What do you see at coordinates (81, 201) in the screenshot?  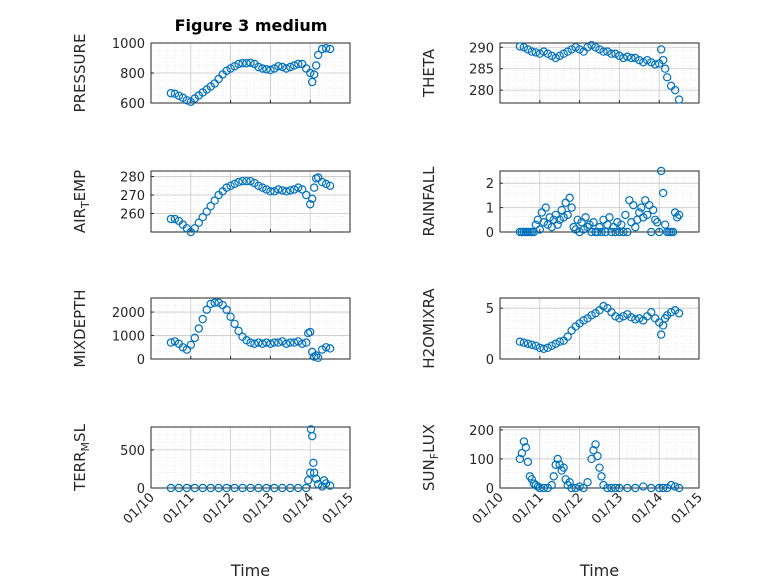 I see `air_temp-ylabel: AIRTEMP` at bounding box center [81, 201].